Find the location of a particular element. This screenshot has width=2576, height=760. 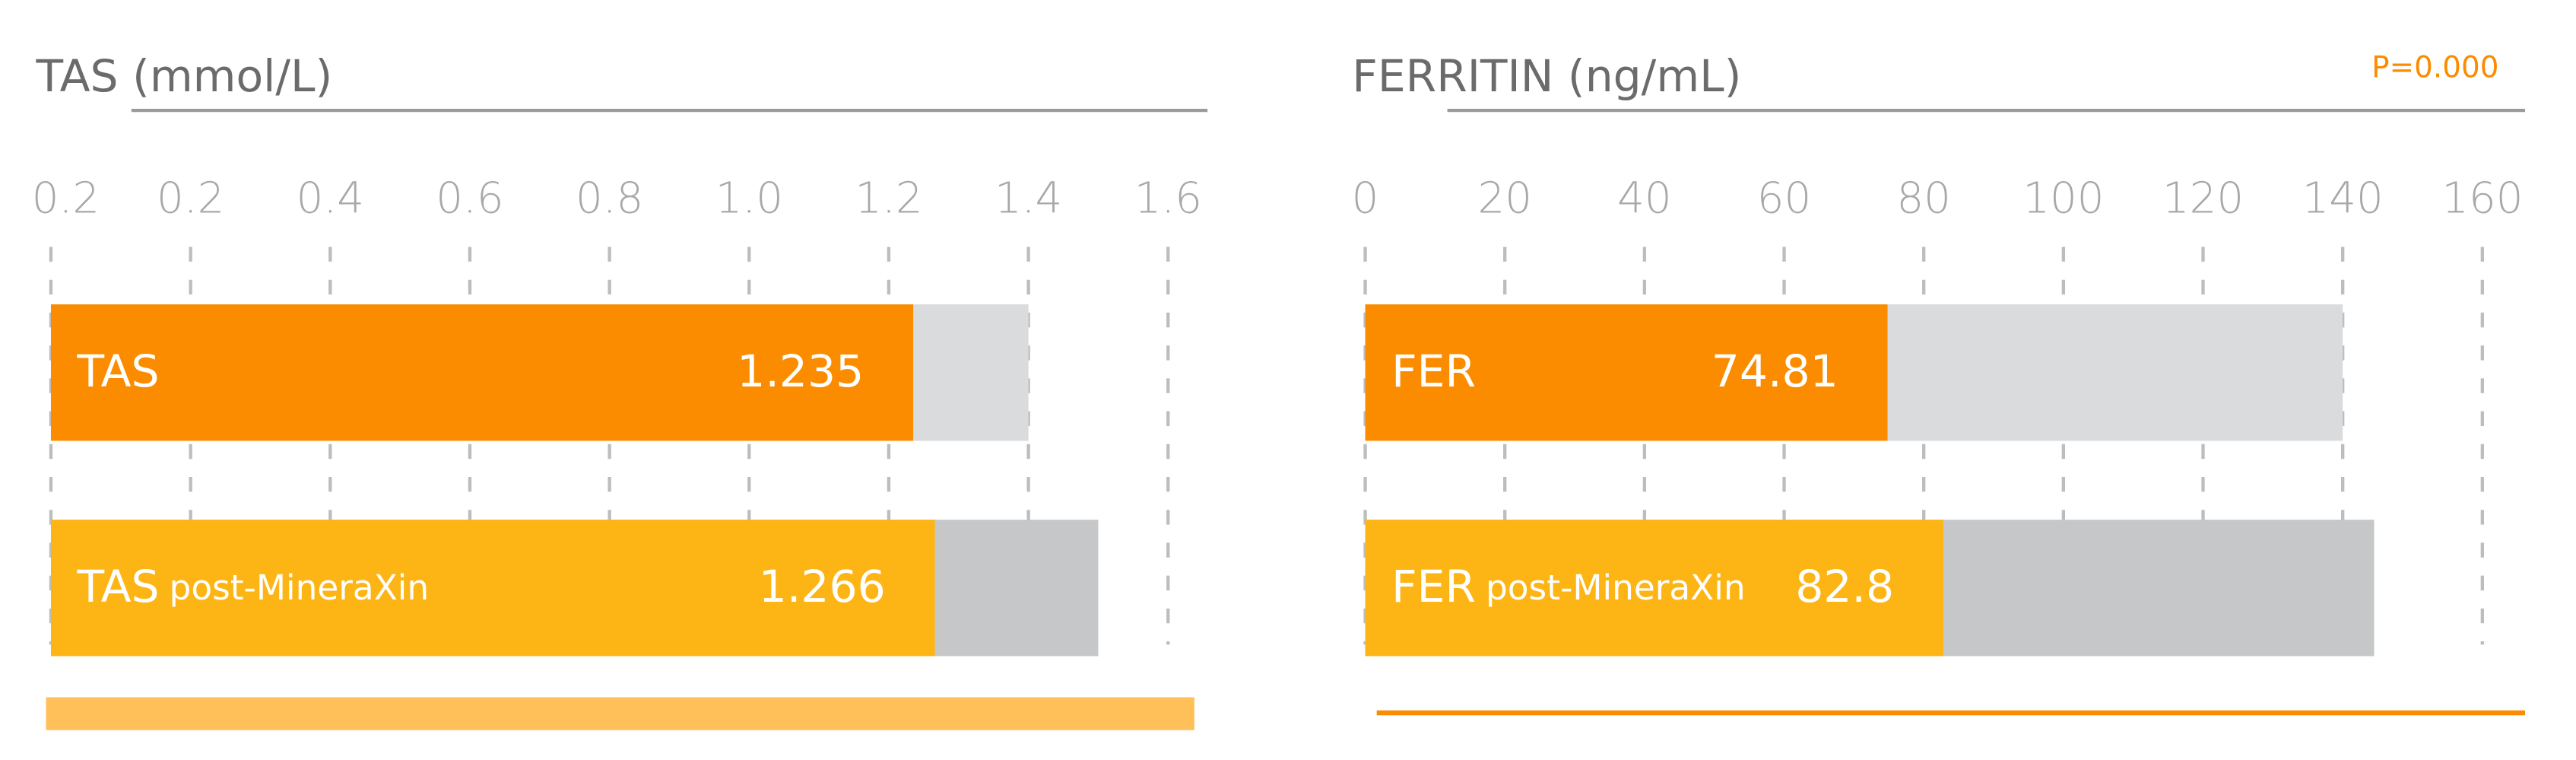

x-tick-label: 0 is located at coordinates (1365, 198).